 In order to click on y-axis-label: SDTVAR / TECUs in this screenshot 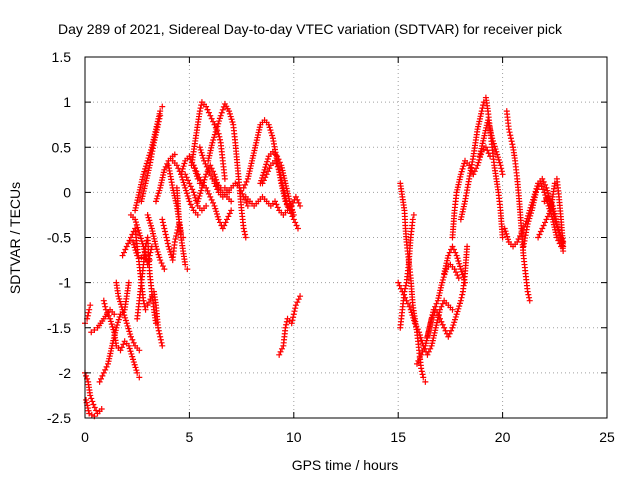, I will do `click(15, 238)`.